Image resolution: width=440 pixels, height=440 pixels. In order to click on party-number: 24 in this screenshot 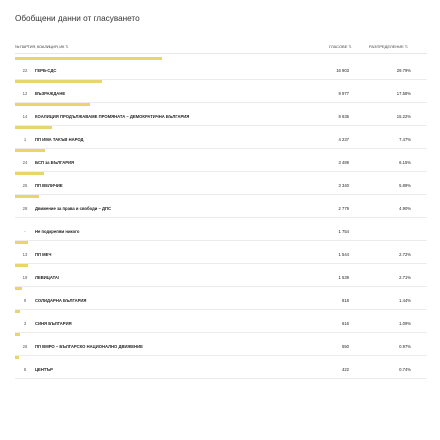, I will do `click(25, 162)`.